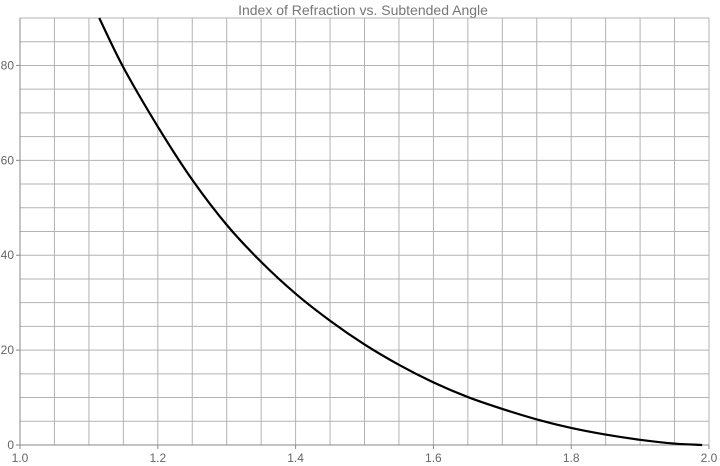  Describe the element at coordinates (10, 445) in the screenshot. I see `y-tick-label: 0` at that location.